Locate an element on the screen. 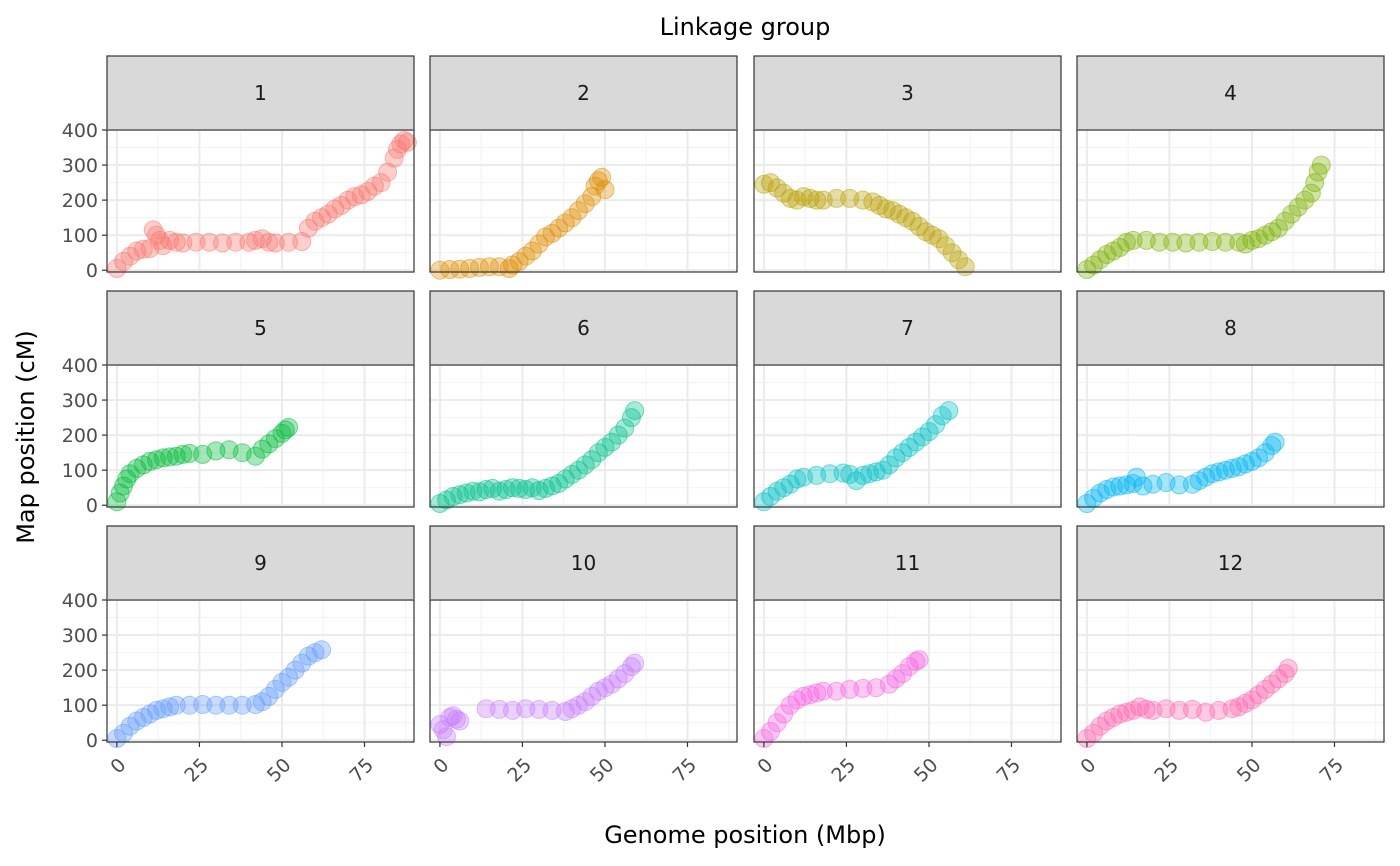 The image size is (1400, 866). strip-label: 11 is located at coordinates (907, 563).